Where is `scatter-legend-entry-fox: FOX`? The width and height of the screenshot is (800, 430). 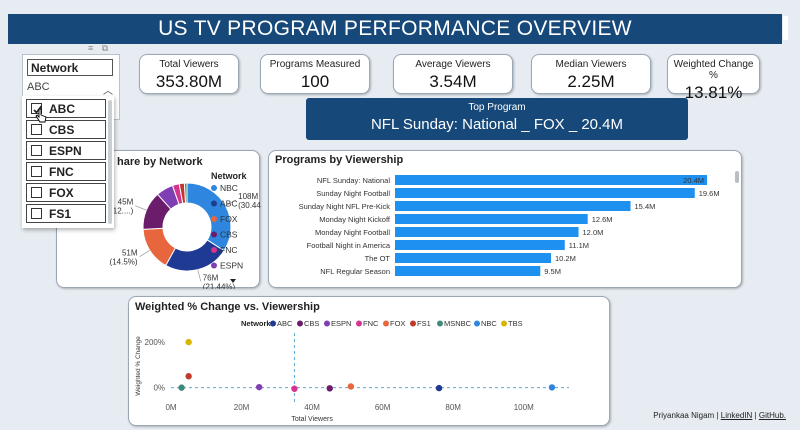
scatter-legend-entry-fox: FOX is located at coordinates (397, 323).